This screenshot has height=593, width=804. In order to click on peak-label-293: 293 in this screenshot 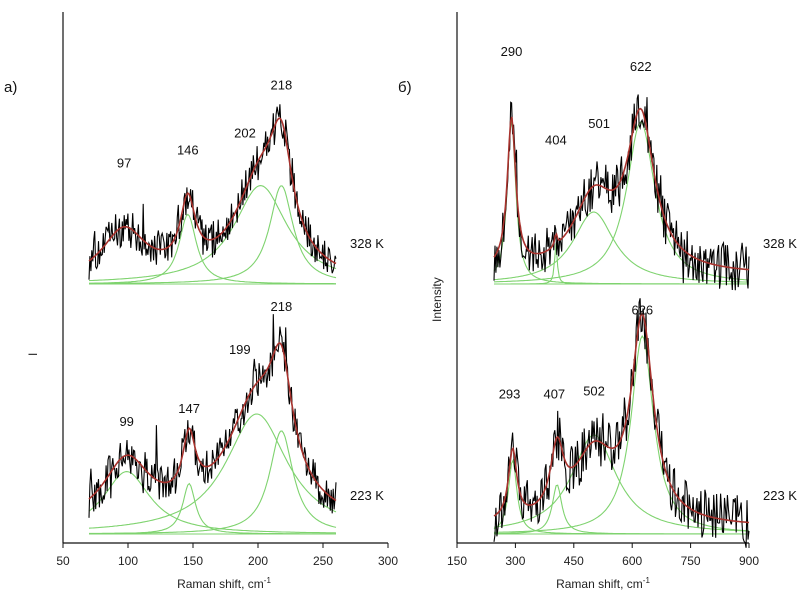, I will do `click(510, 394)`.